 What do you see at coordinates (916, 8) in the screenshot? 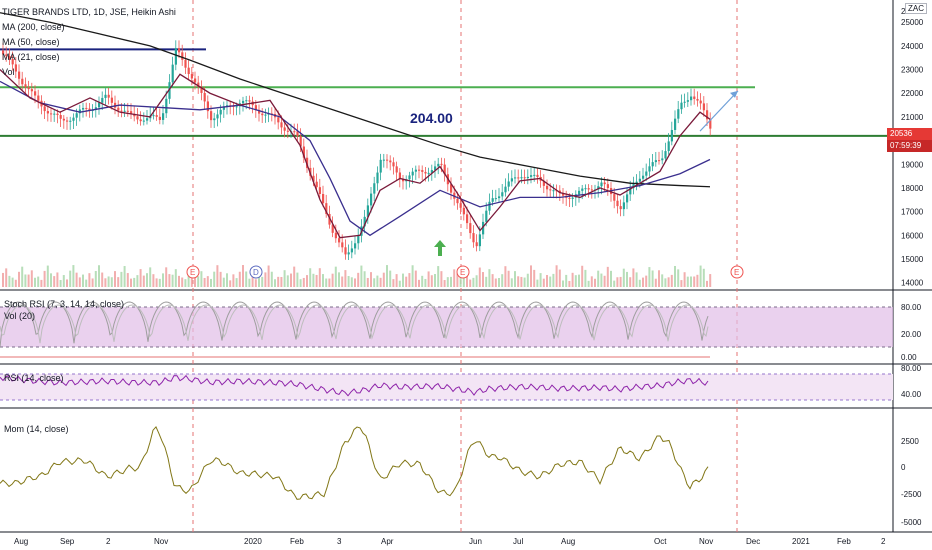
I see `currency-badge: ZAC` at bounding box center [916, 8].